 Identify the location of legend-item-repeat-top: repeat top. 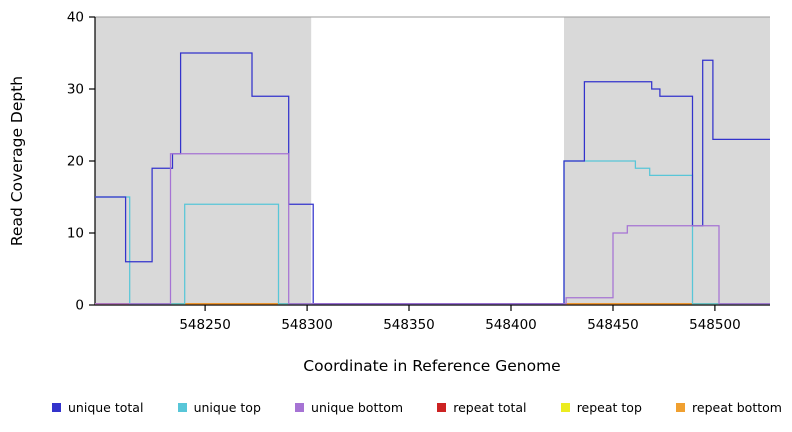
(601, 407).